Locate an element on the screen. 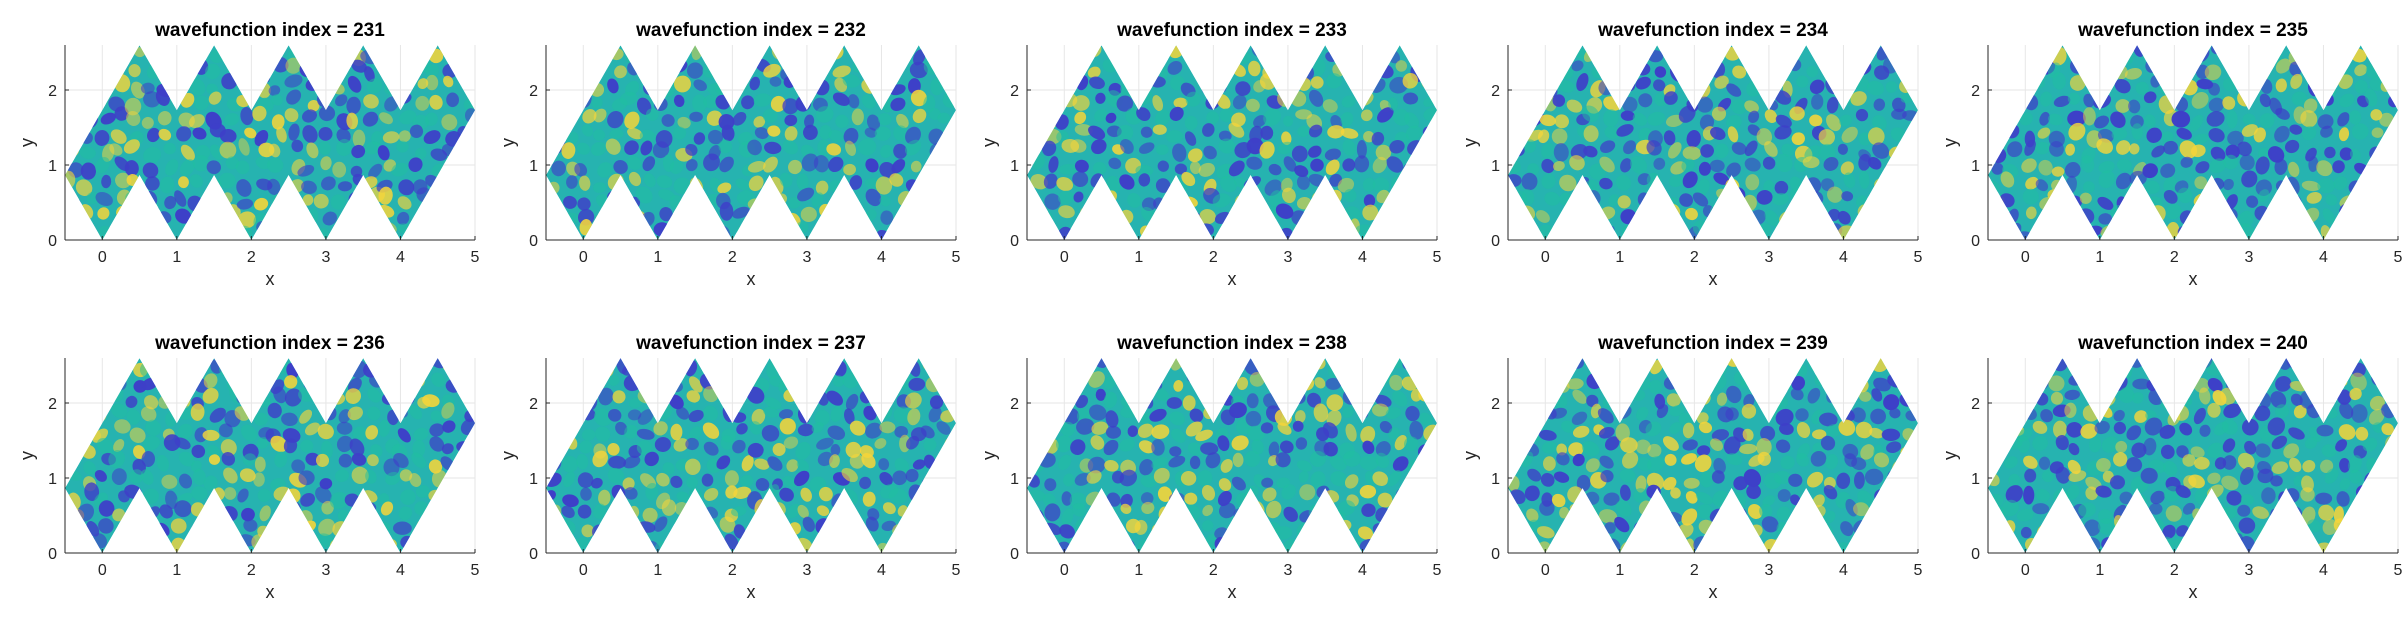 The image size is (2403, 625). y-tick-label: 2 is located at coordinates (533, 91).